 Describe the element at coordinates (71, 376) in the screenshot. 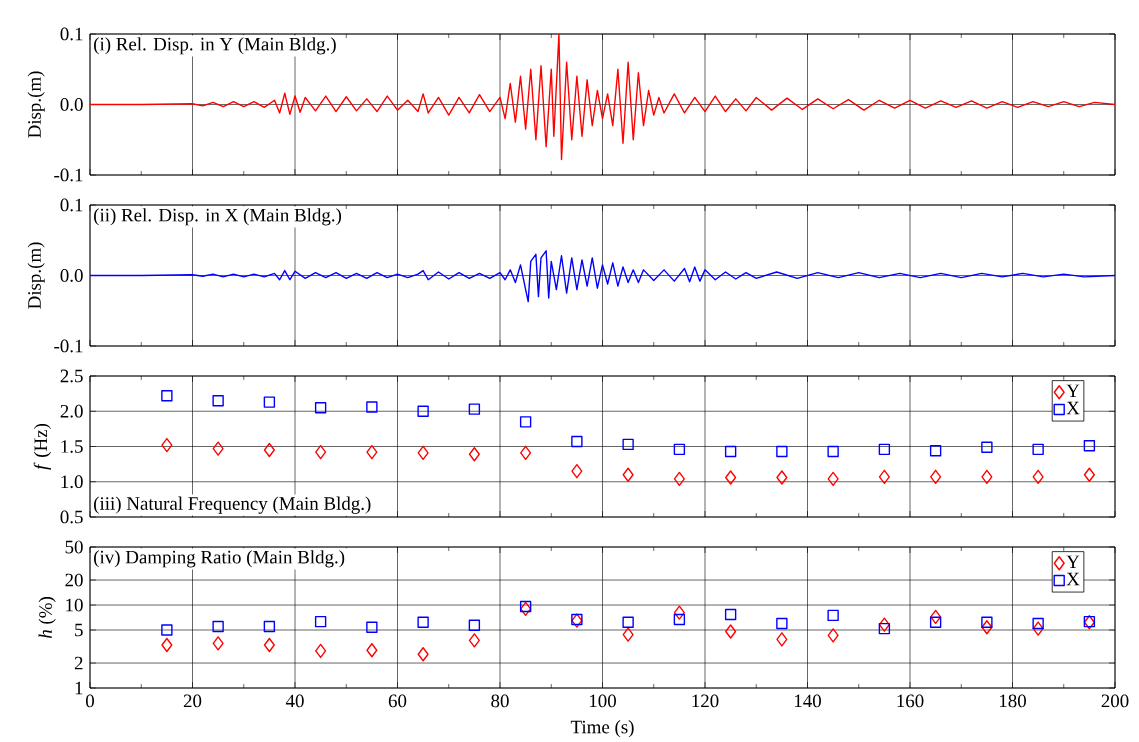

I see `y-tick-label: 2.5` at that location.